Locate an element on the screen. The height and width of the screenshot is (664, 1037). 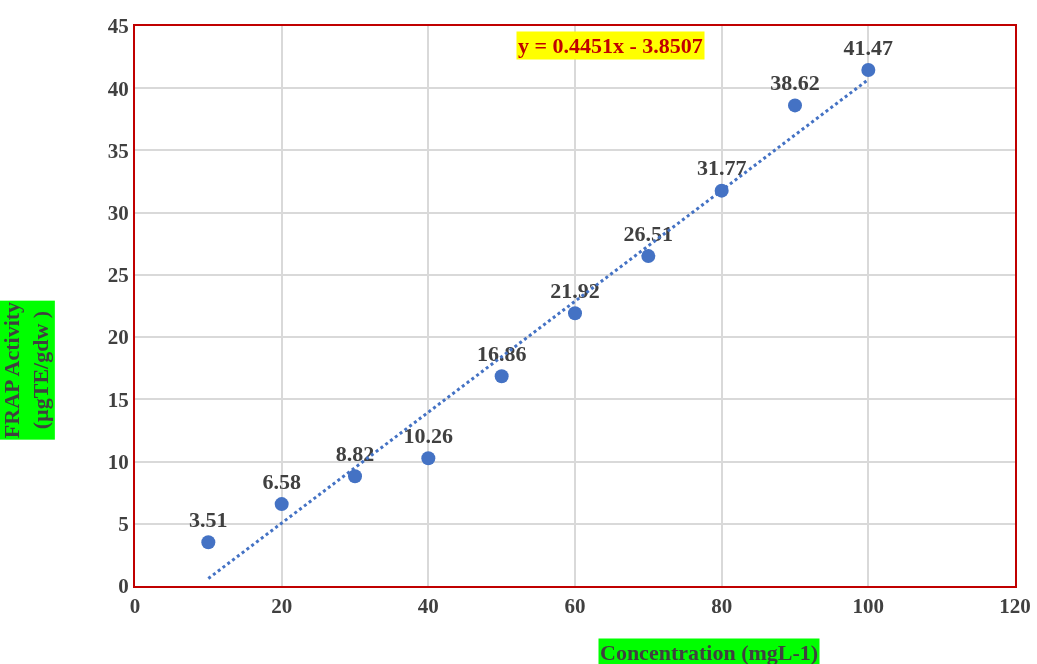
data-label: 26.51 is located at coordinates (648, 233).